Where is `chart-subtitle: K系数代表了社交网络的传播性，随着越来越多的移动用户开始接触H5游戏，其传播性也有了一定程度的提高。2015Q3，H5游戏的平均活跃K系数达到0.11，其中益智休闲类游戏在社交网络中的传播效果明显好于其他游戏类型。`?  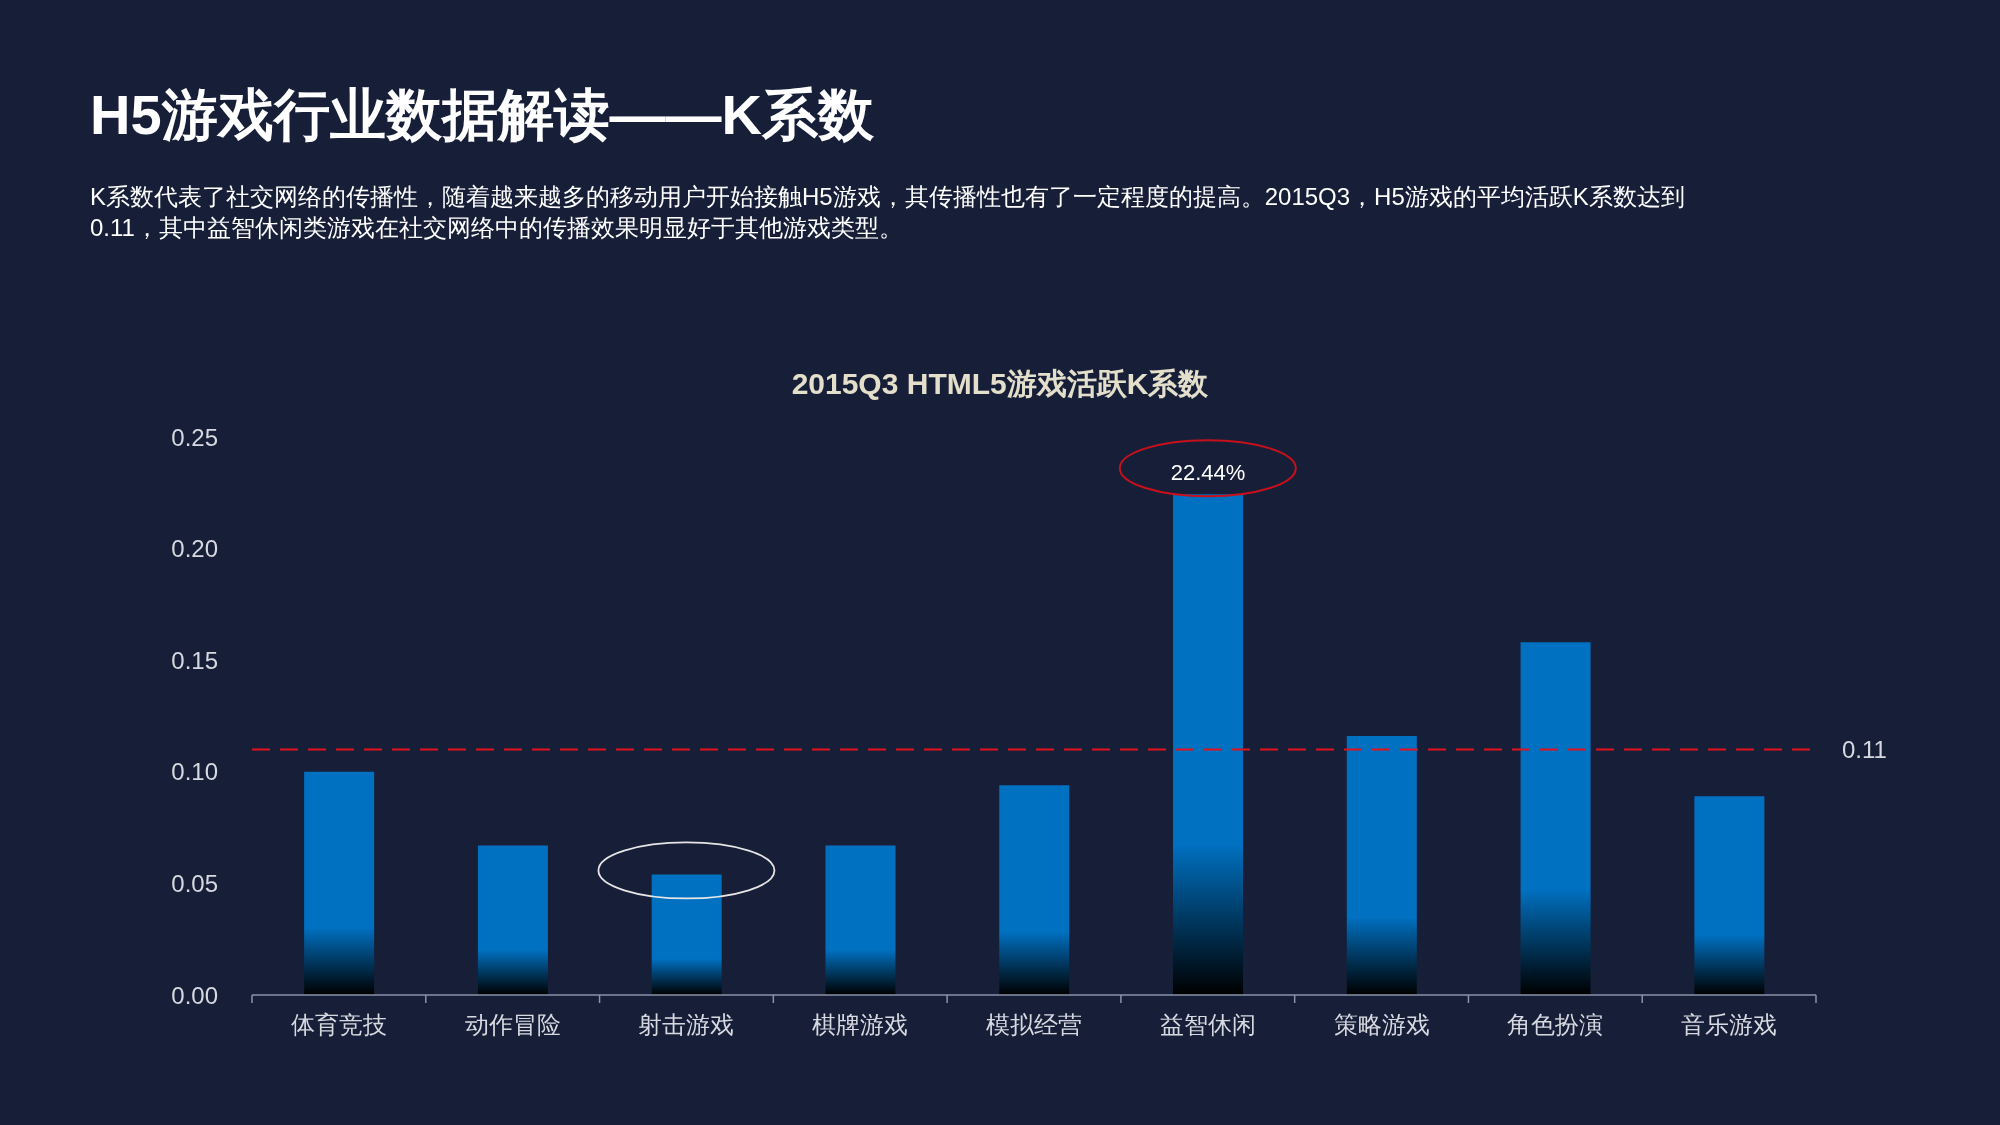 chart-subtitle: K系数代表了社交网络的传播性，随着越来越多的移动用户开始接触H5游戏，其传播性也有了一定程度的提高。2015Q3，H5游戏的平均活跃K系数达到0.11，其中益智休闲类游戏在社交网络中的传播效果明显好于其他游戏类型。 is located at coordinates (888, 212).